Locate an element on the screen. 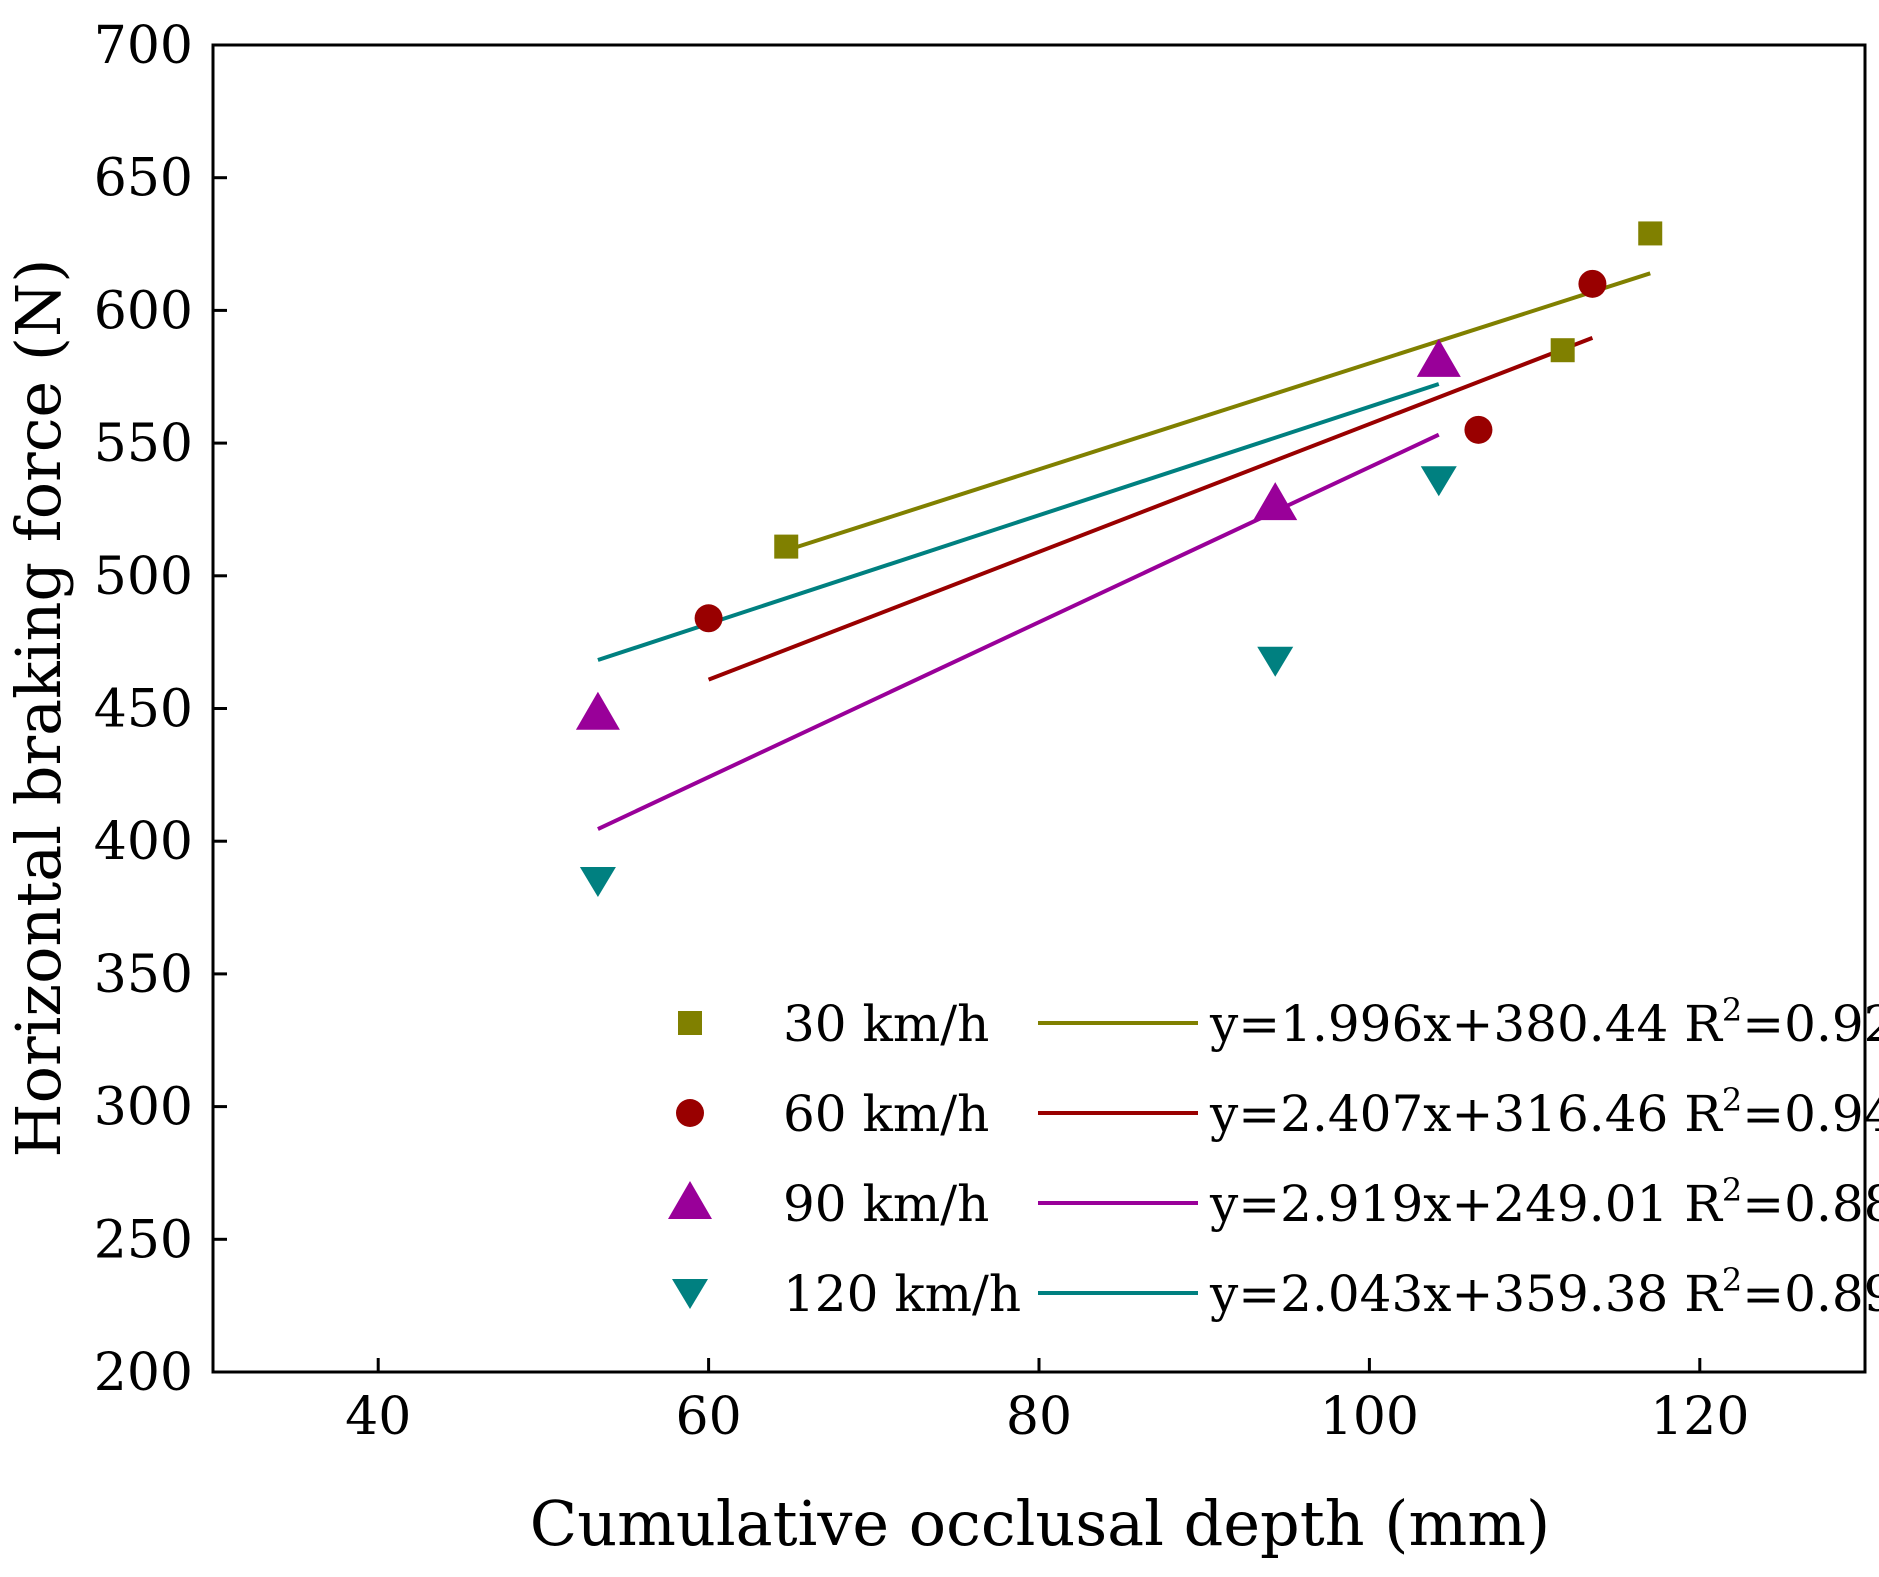 The image size is (1879, 1577). y-tick-label: 200 is located at coordinates (143, 1373).